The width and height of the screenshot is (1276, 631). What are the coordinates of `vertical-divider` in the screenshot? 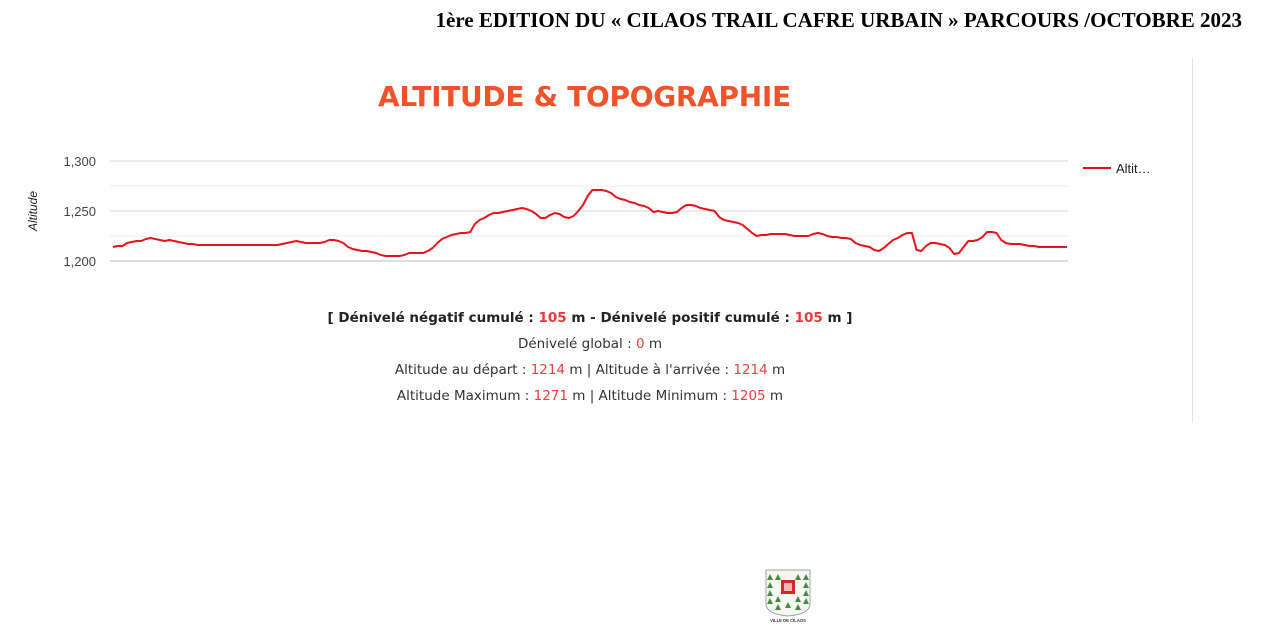 It's located at (1192, 240).